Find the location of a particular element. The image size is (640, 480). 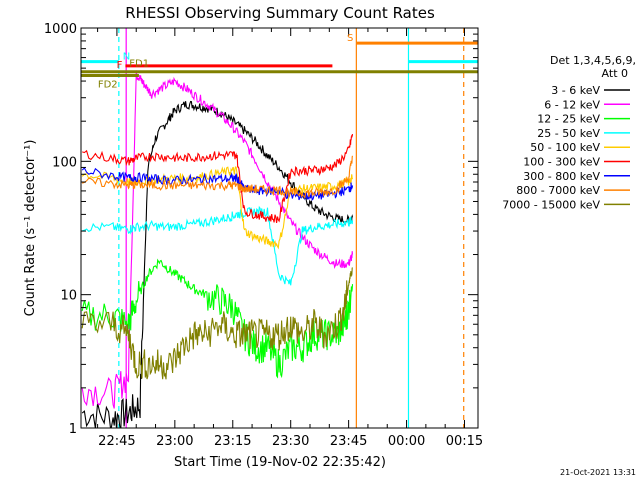

legend-label: 100 - 300 keV is located at coordinates (561, 162).